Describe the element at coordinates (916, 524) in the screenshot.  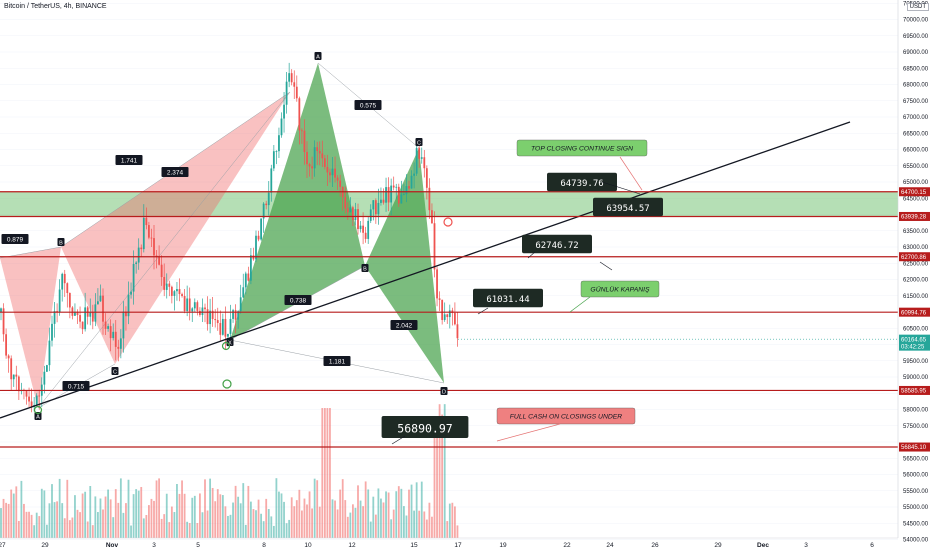
I see `price-tick-label: 54500.00` at that location.